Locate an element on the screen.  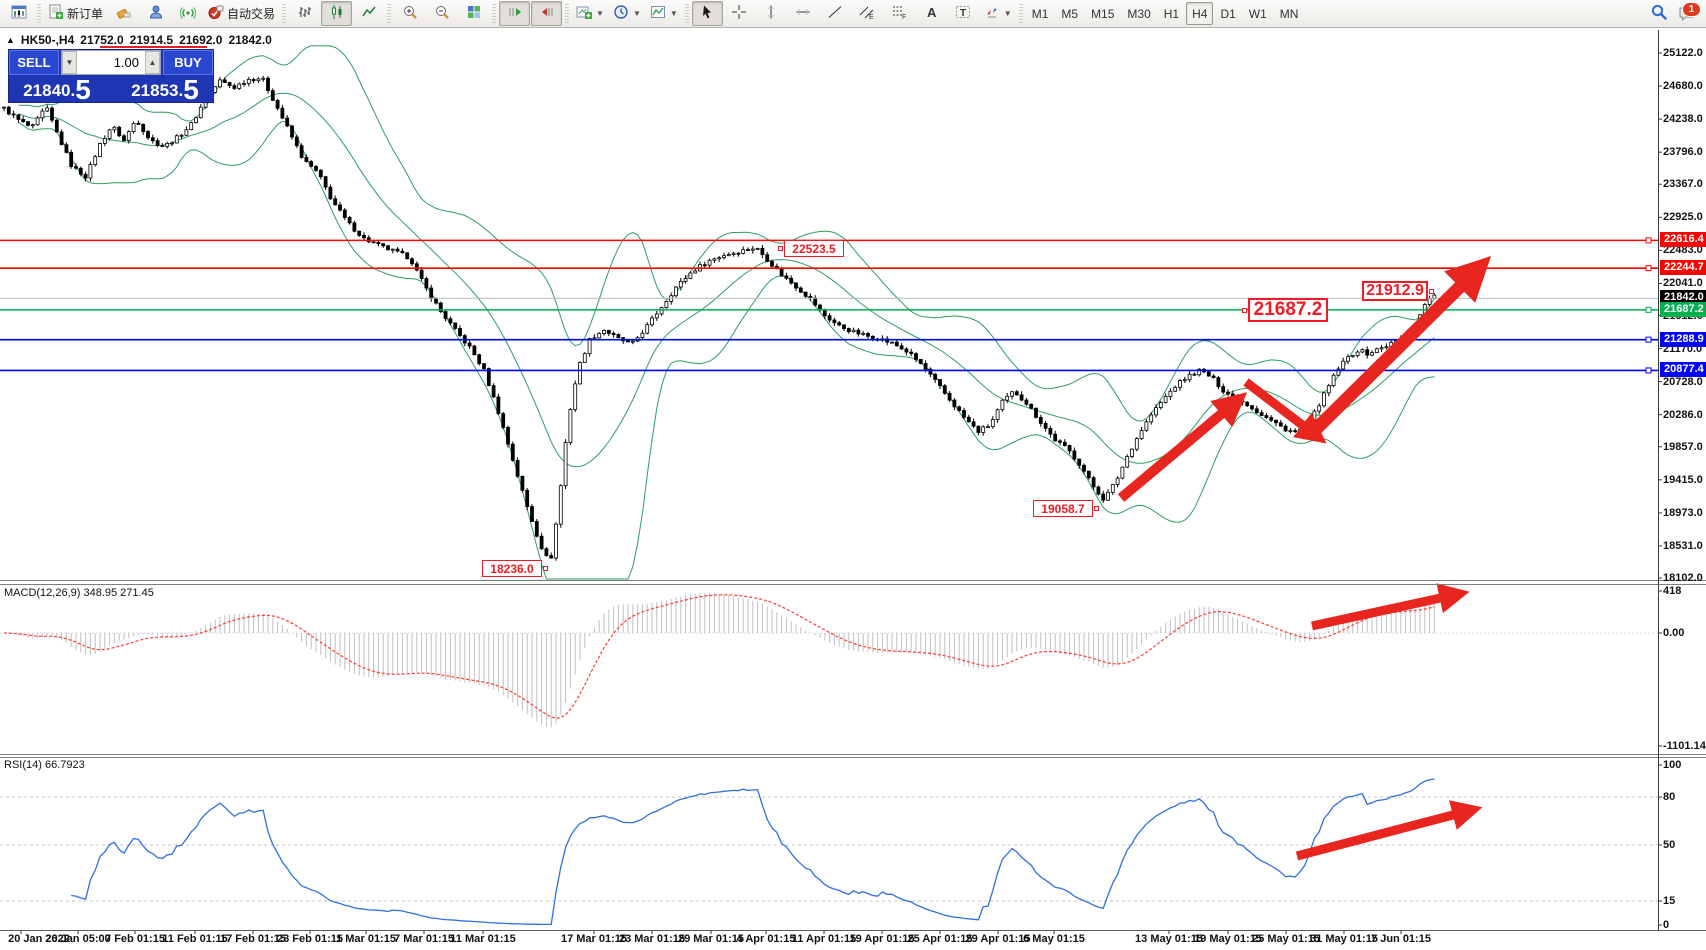
price-tick-label: 20286.0 is located at coordinates (1683, 414).